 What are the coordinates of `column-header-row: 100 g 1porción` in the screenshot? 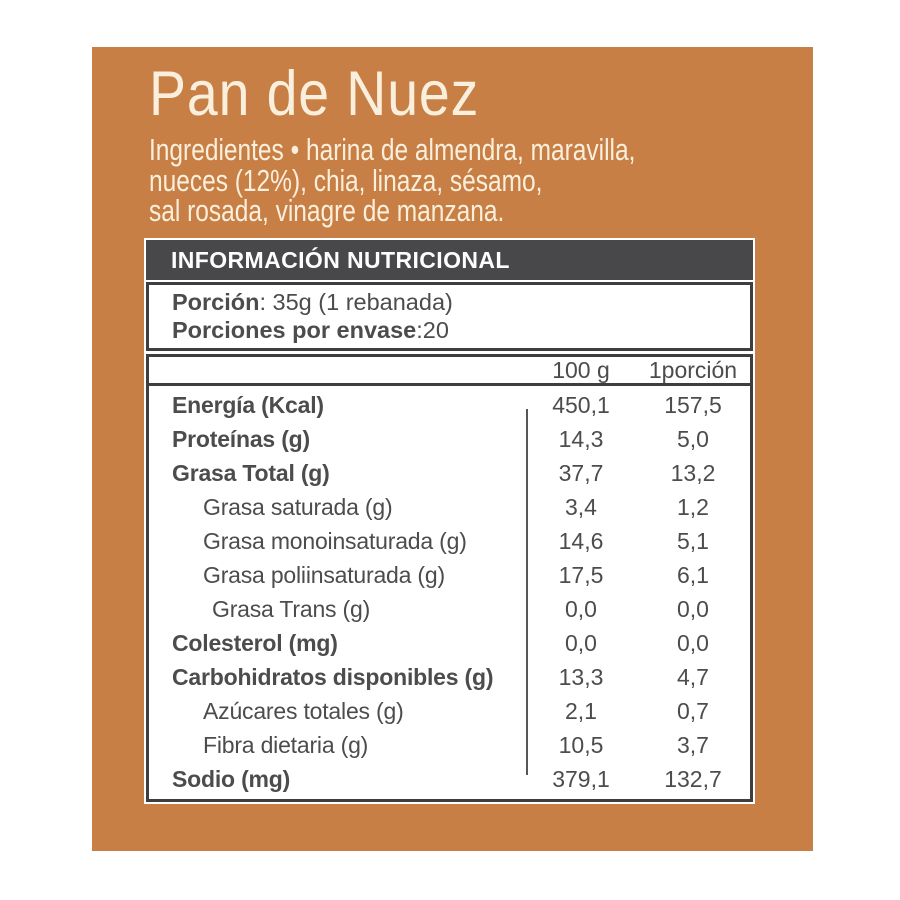 It's located at (449, 371).